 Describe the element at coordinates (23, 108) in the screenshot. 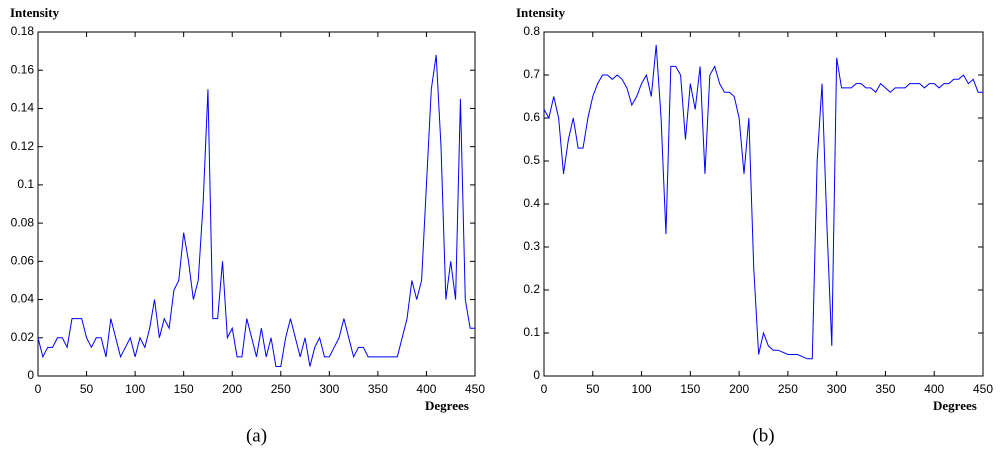

I see `y-tick-label: 0.14` at that location.